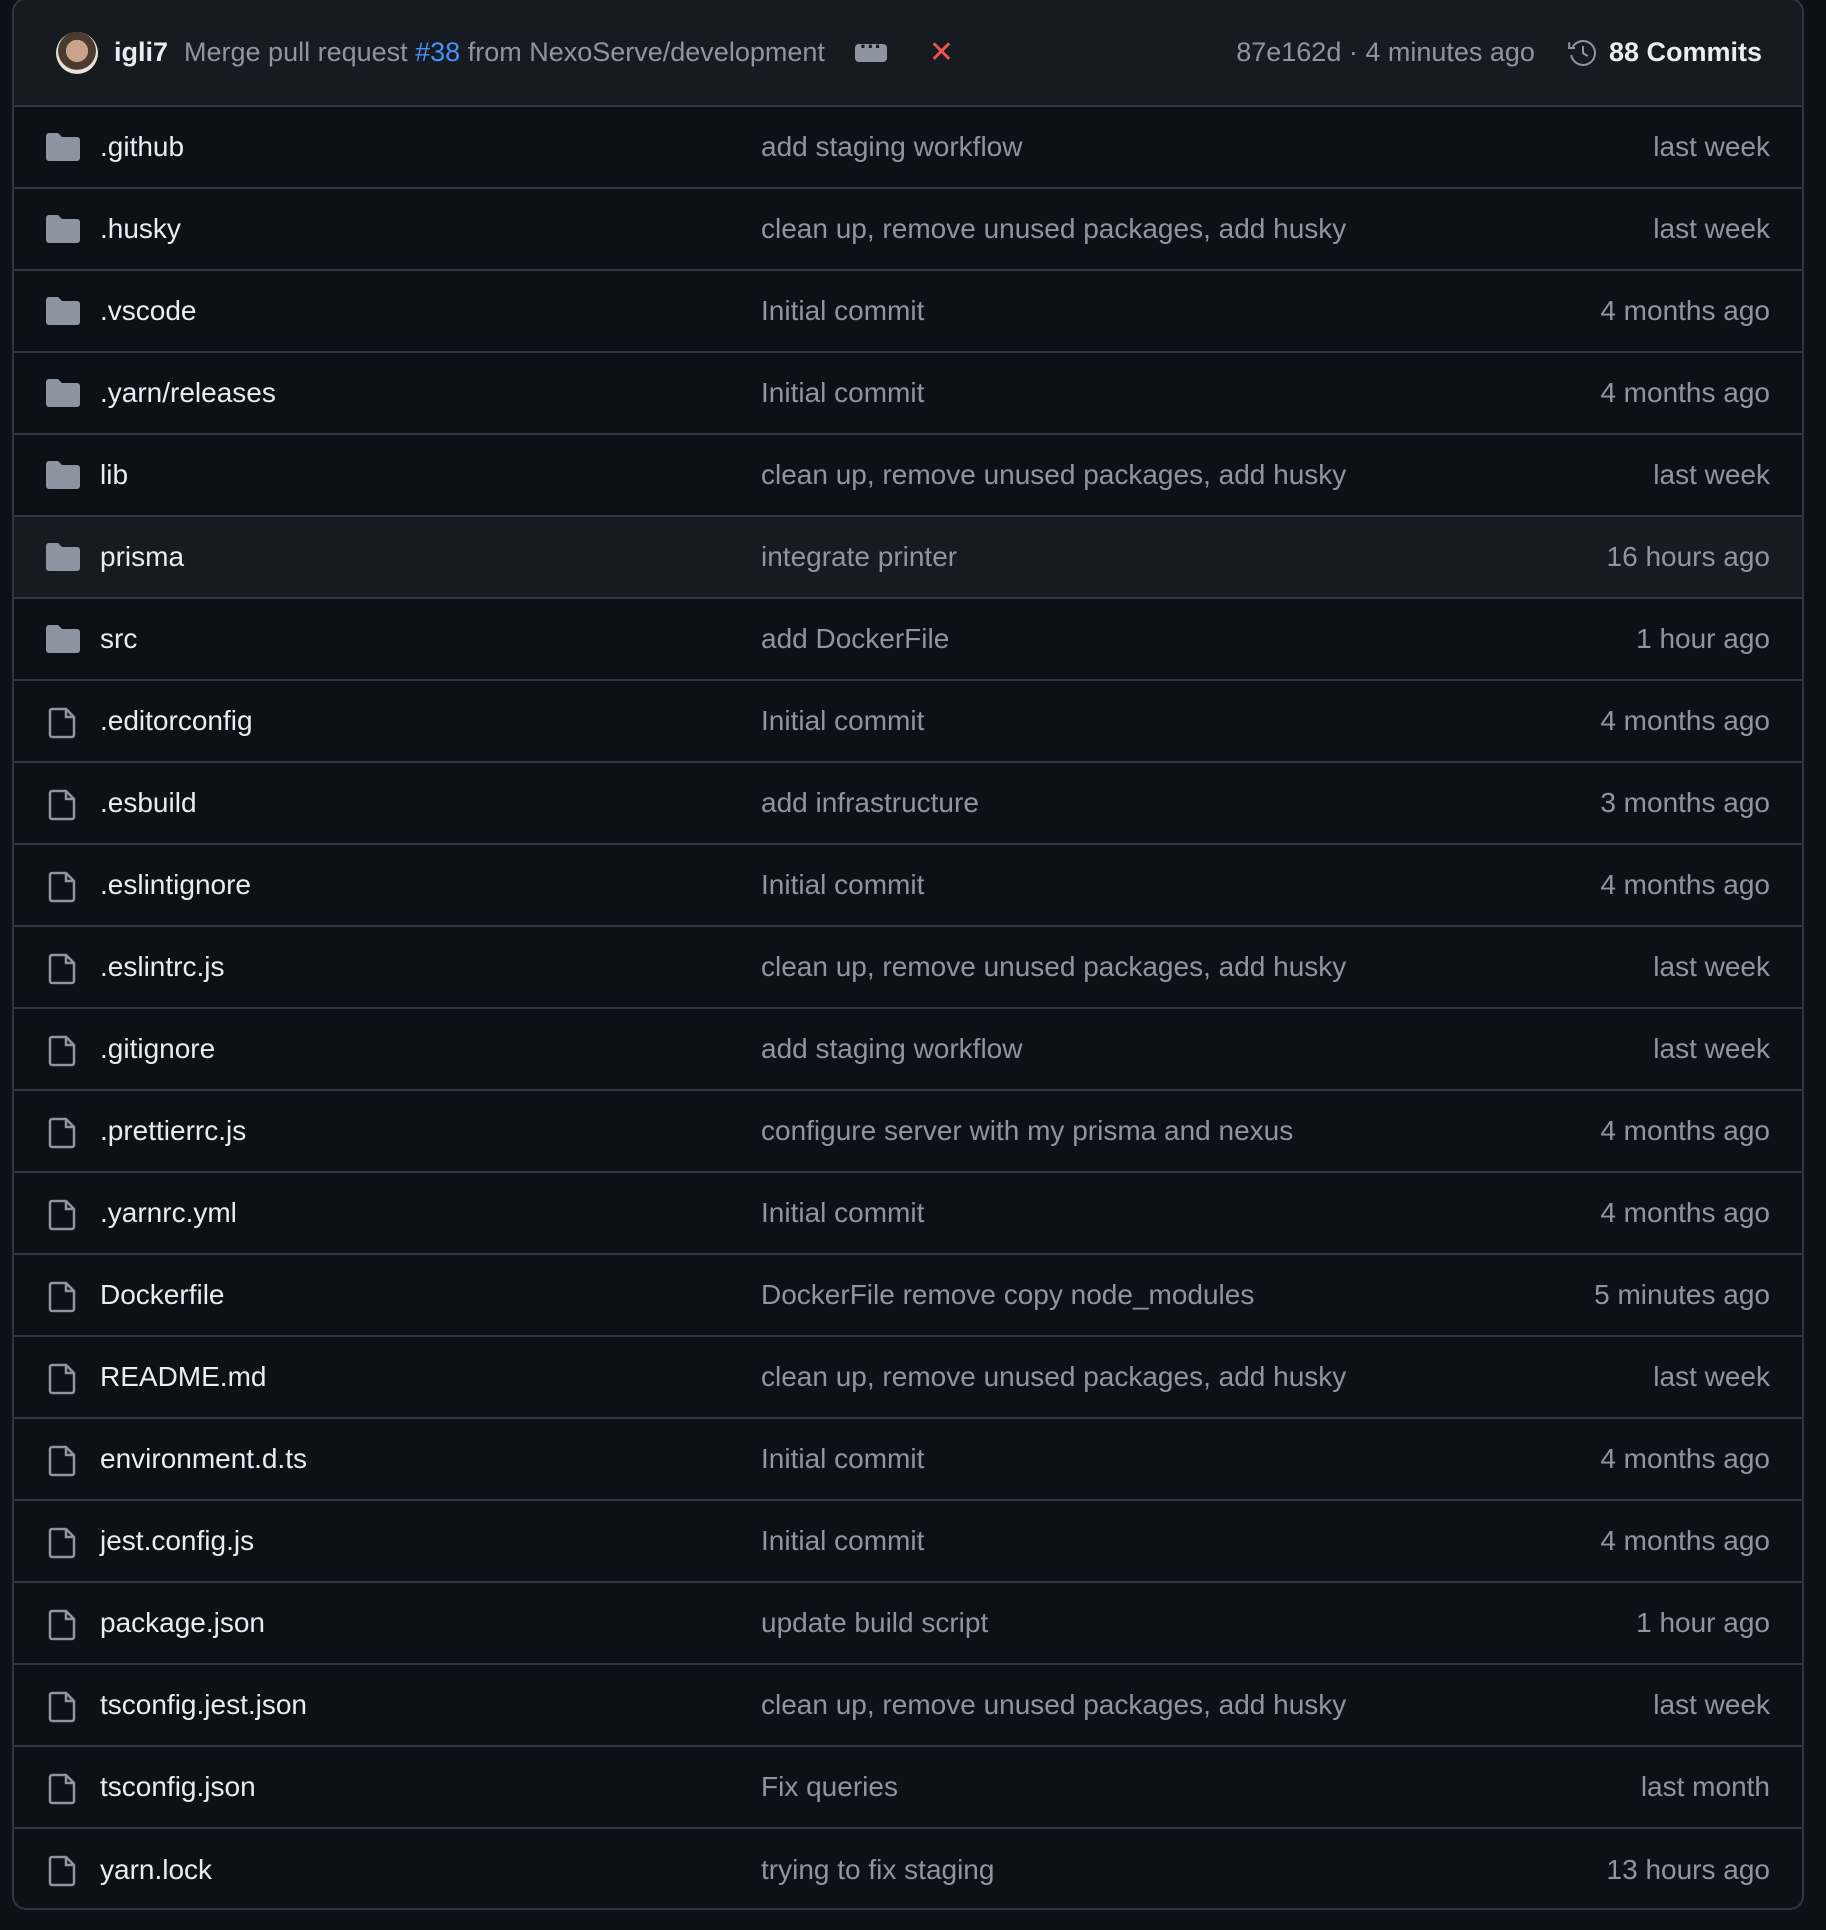  I want to click on commit-message-link: update build script, so click(875, 1622).